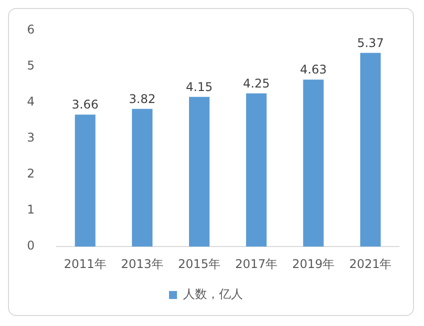  Describe the element at coordinates (370, 43) in the screenshot. I see `data-label: 5.37` at that location.